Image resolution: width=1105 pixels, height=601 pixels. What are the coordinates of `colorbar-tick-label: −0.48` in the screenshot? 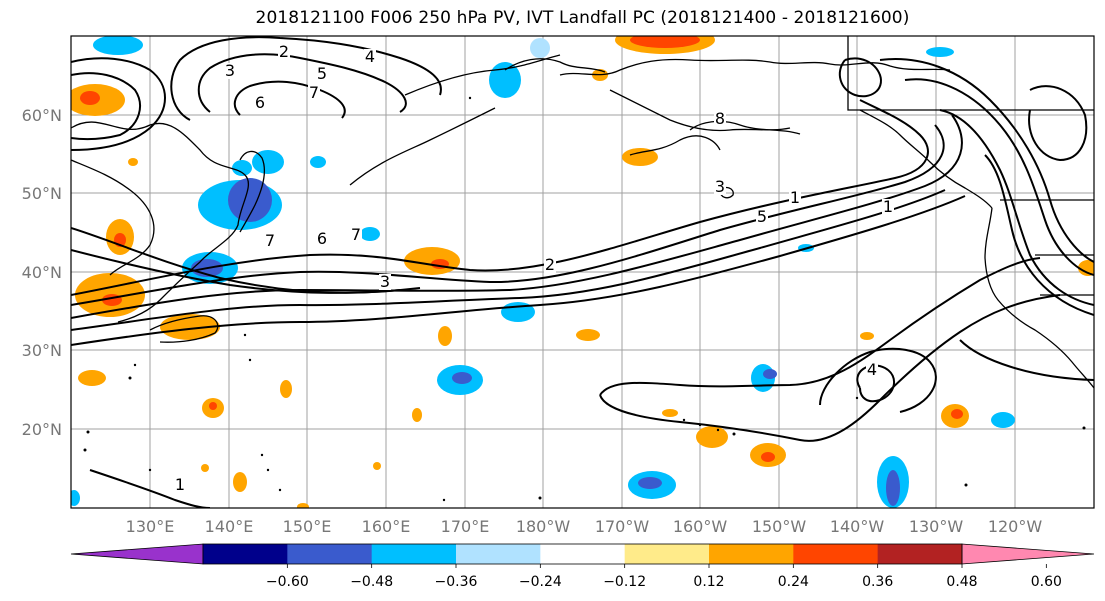 It's located at (371, 582).